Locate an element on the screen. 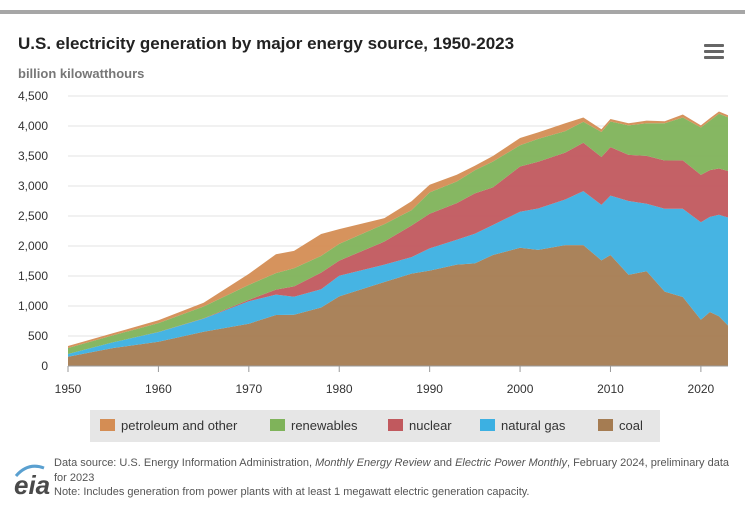 Image resolution: width=745 pixels, height=508 pixels. legend-swatch-natural-gas is located at coordinates (487, 425).